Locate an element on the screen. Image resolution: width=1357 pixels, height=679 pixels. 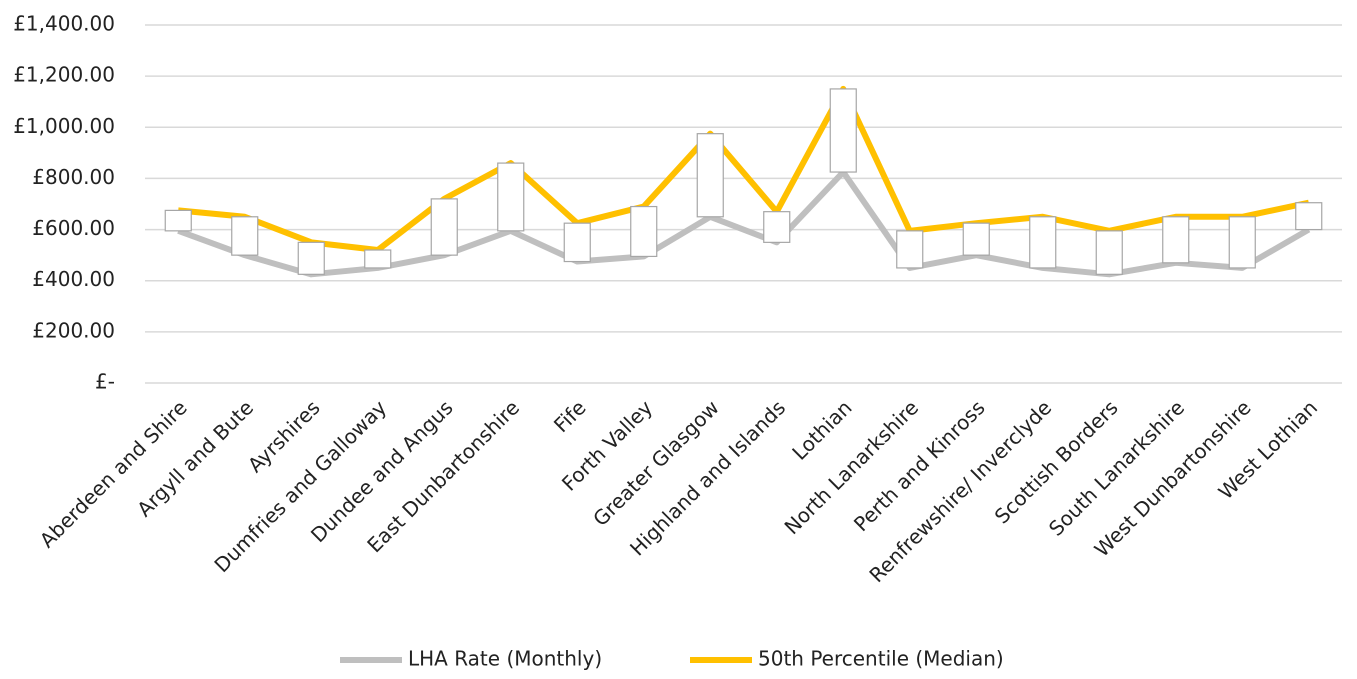
y-tick-label: £600.00 is located at coordinates (73, 228).